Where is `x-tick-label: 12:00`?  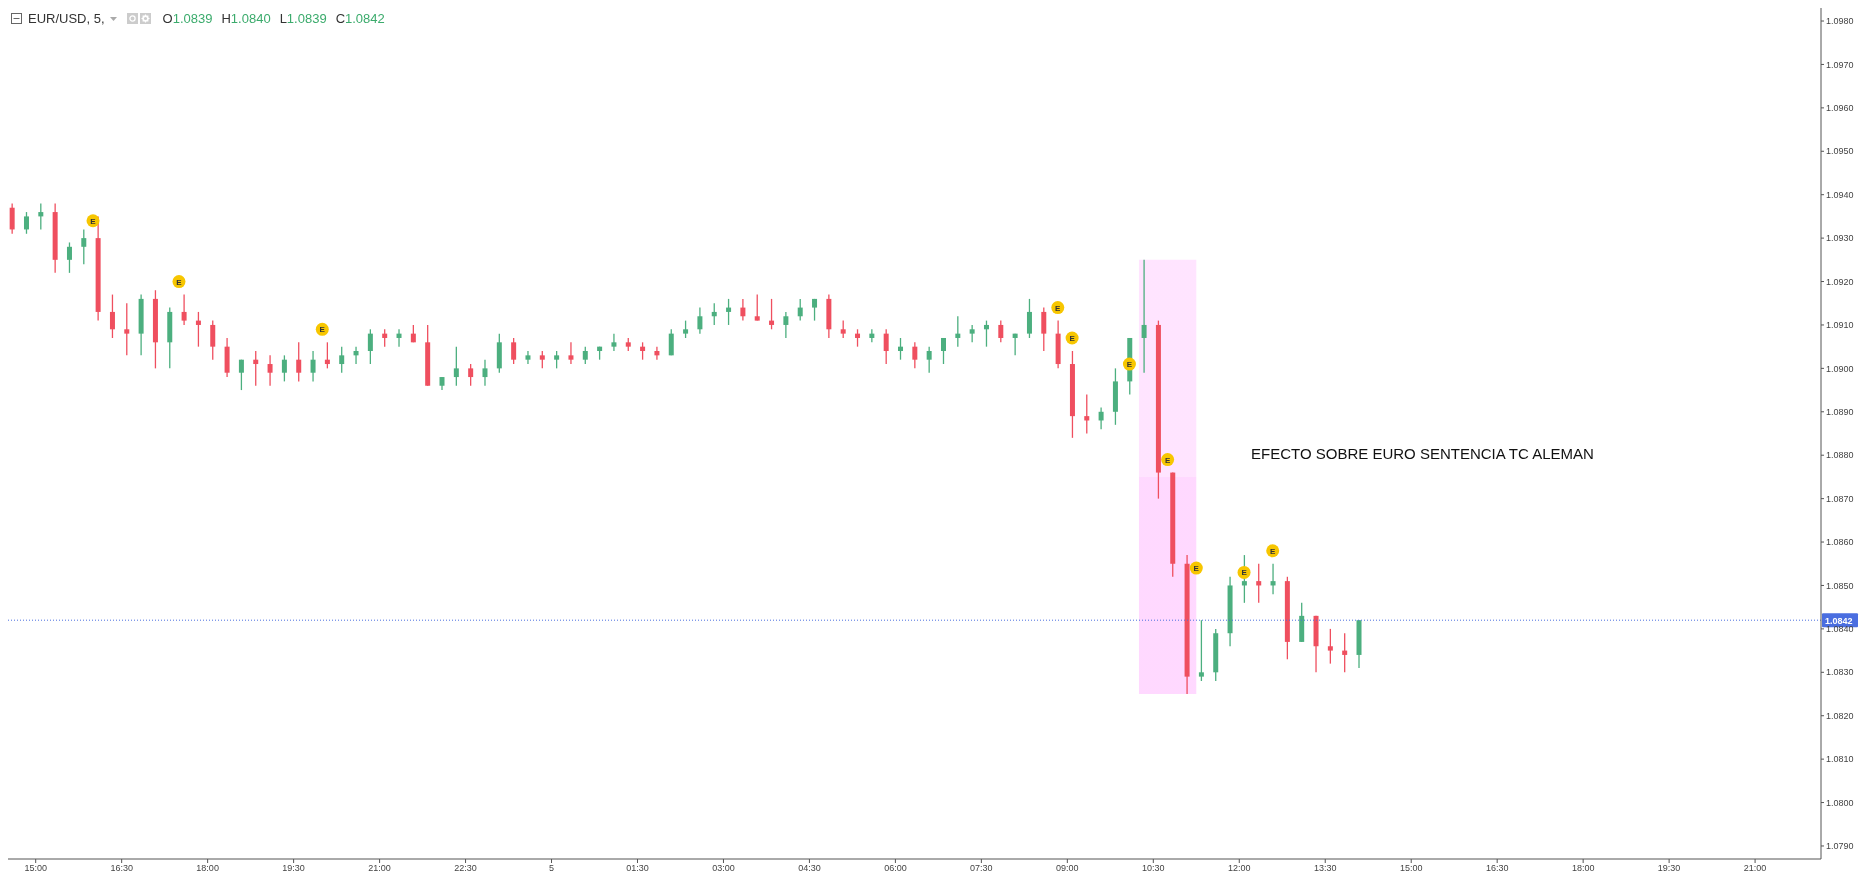 x-tick-label: 12:00 is located at coordinates (1239, 868).